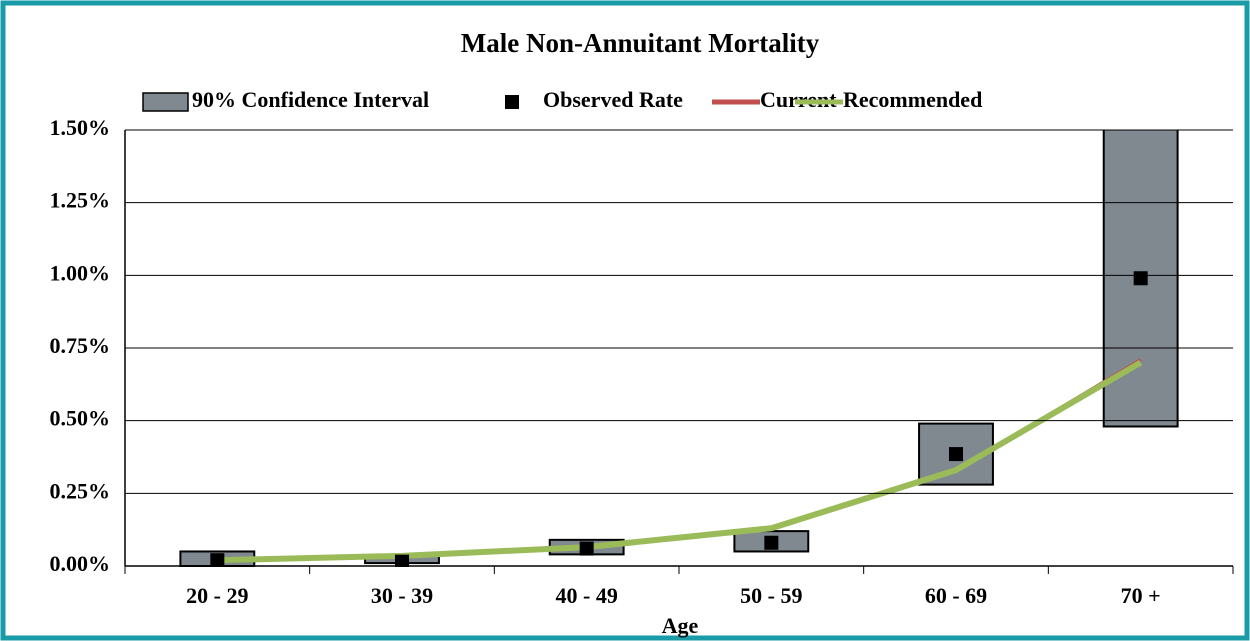 This screenshot has height=641, width=1250. I want to click on chart-title: Male Non-Annuitant Mortality, so click(640, 43).